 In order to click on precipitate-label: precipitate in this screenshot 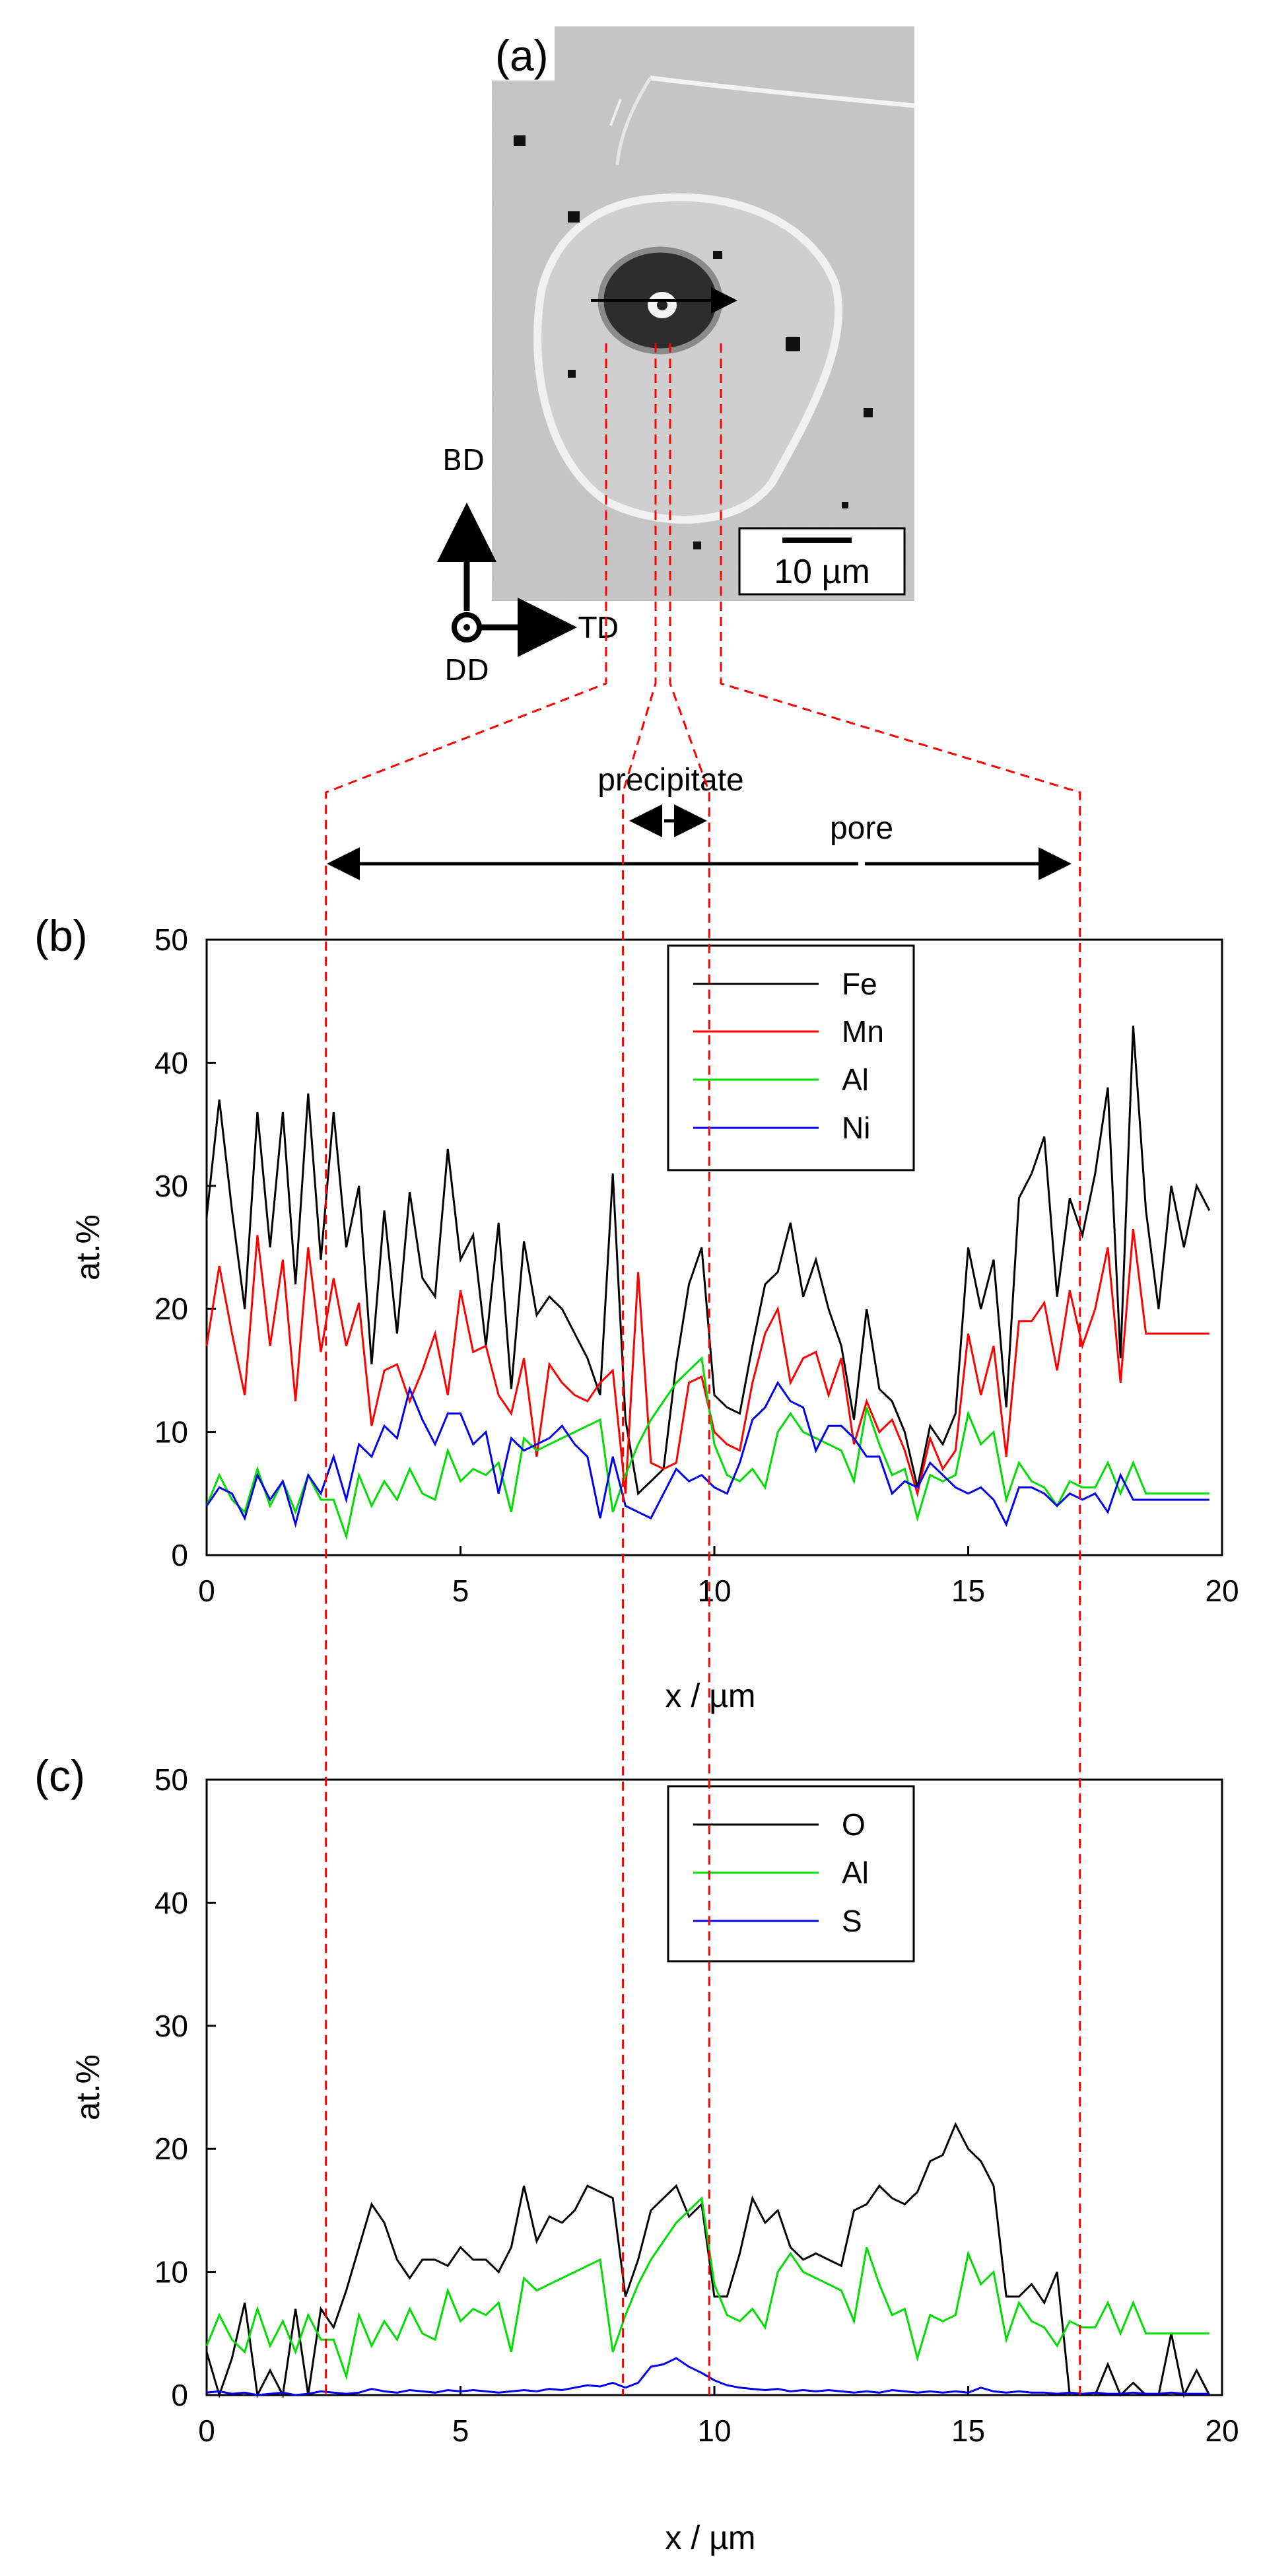, I will do `click(670, 781)`.